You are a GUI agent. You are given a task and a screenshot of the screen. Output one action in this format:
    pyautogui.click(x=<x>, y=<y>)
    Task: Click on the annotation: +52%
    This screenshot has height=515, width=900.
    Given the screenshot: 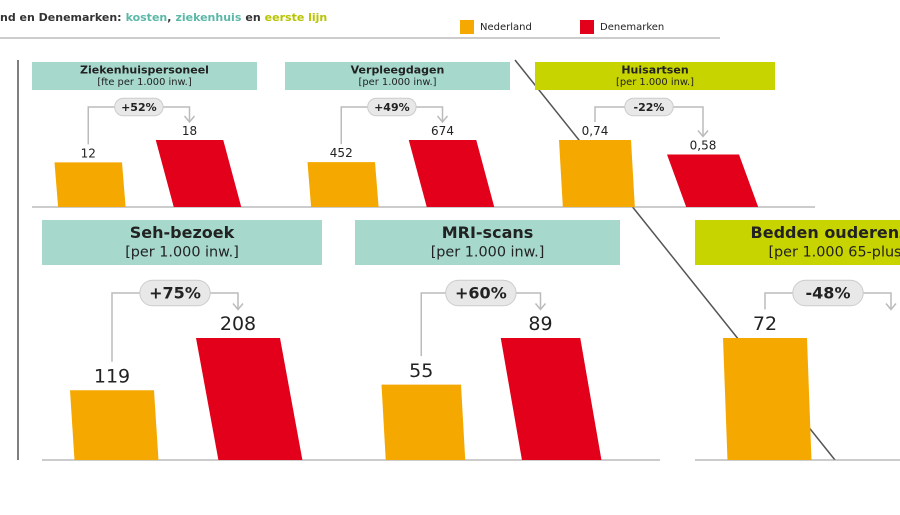 What is the action you would take?
    pyautogui.click(x=139, y=107)
    